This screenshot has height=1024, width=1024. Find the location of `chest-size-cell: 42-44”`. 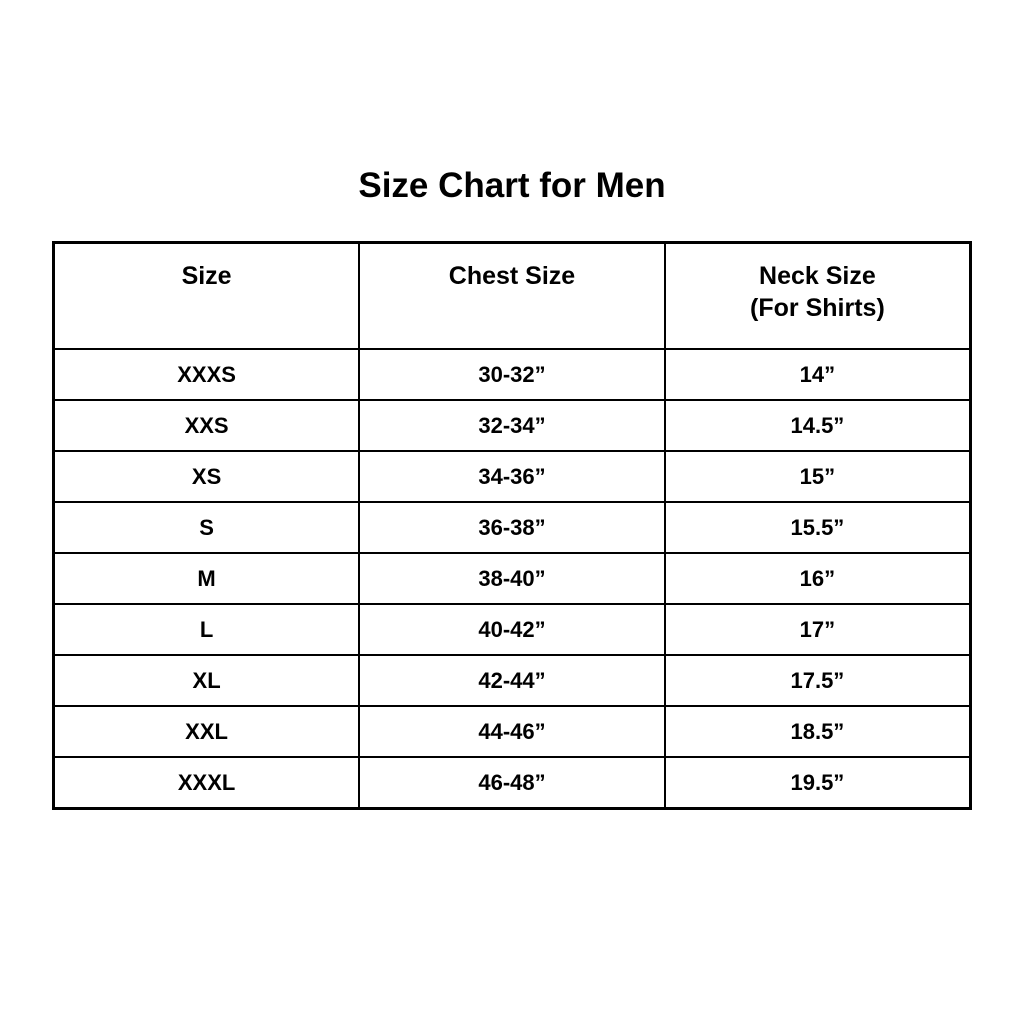

chest-size-cell: 42-44” is located at coordinates (512, 680).